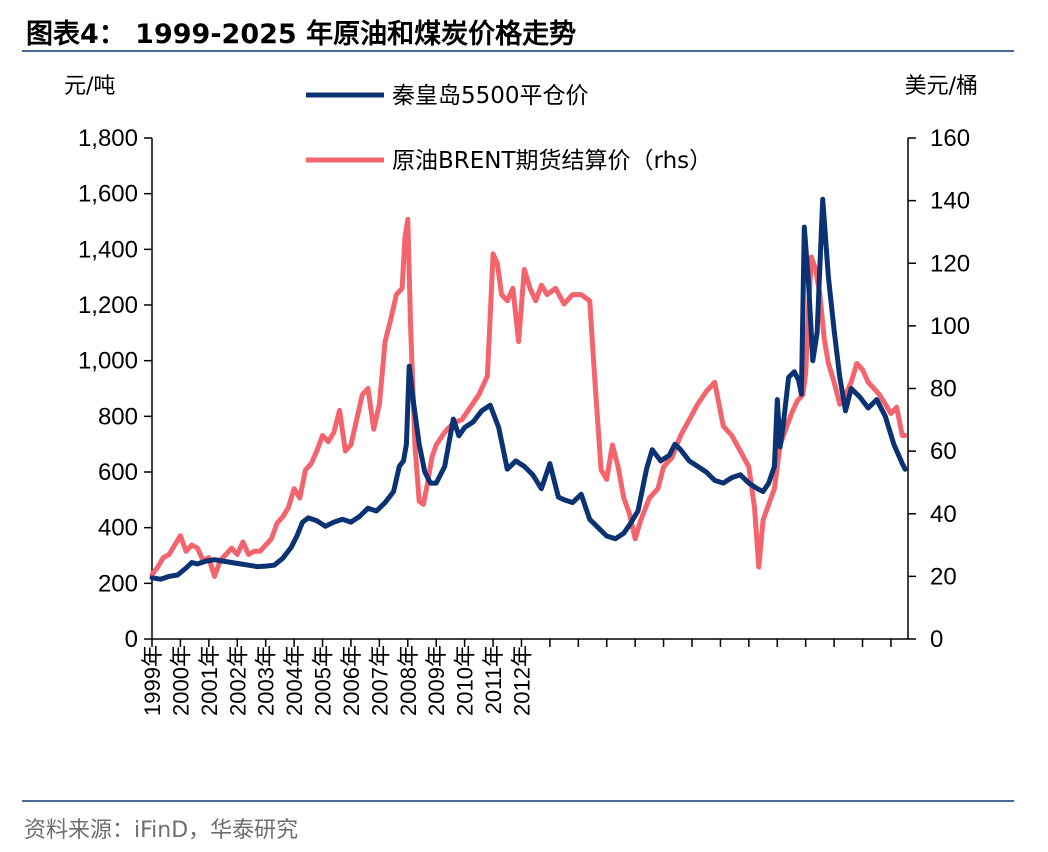 This screenshot has height=852, width=1048. I want to click on left-axis-tick-label: 1,000, so click(108, 361).